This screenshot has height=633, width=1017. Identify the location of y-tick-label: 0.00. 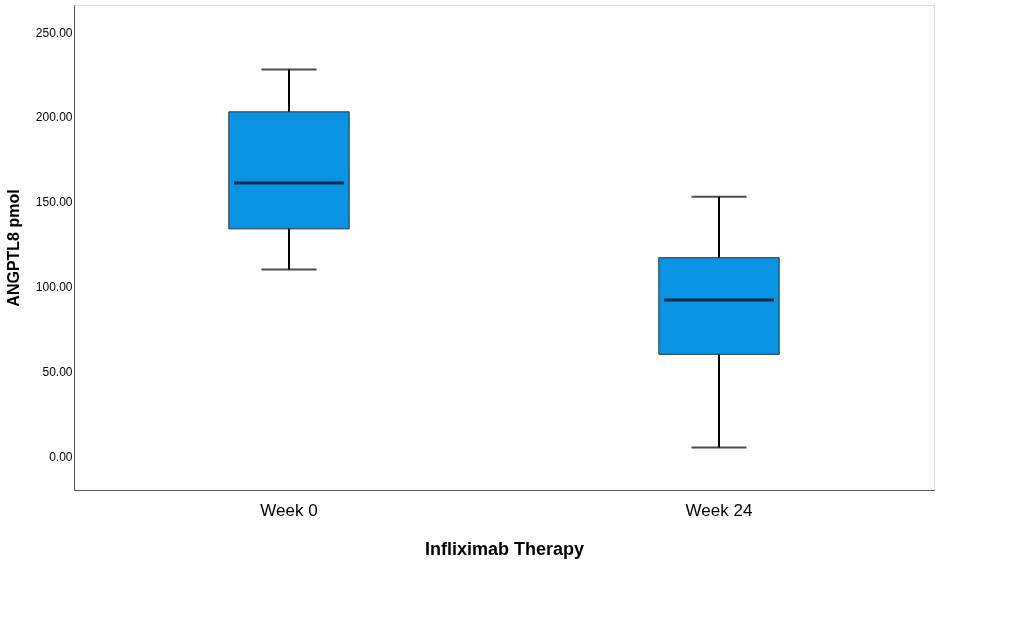
(61, 456).